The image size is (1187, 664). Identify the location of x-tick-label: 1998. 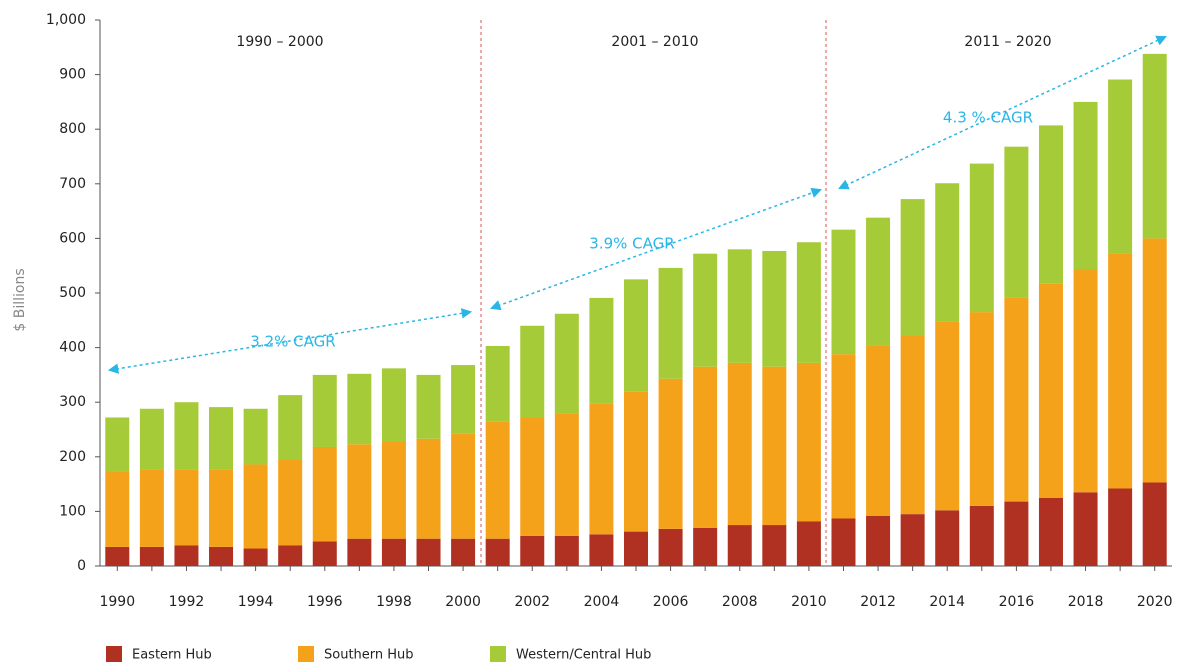
(394, 602).